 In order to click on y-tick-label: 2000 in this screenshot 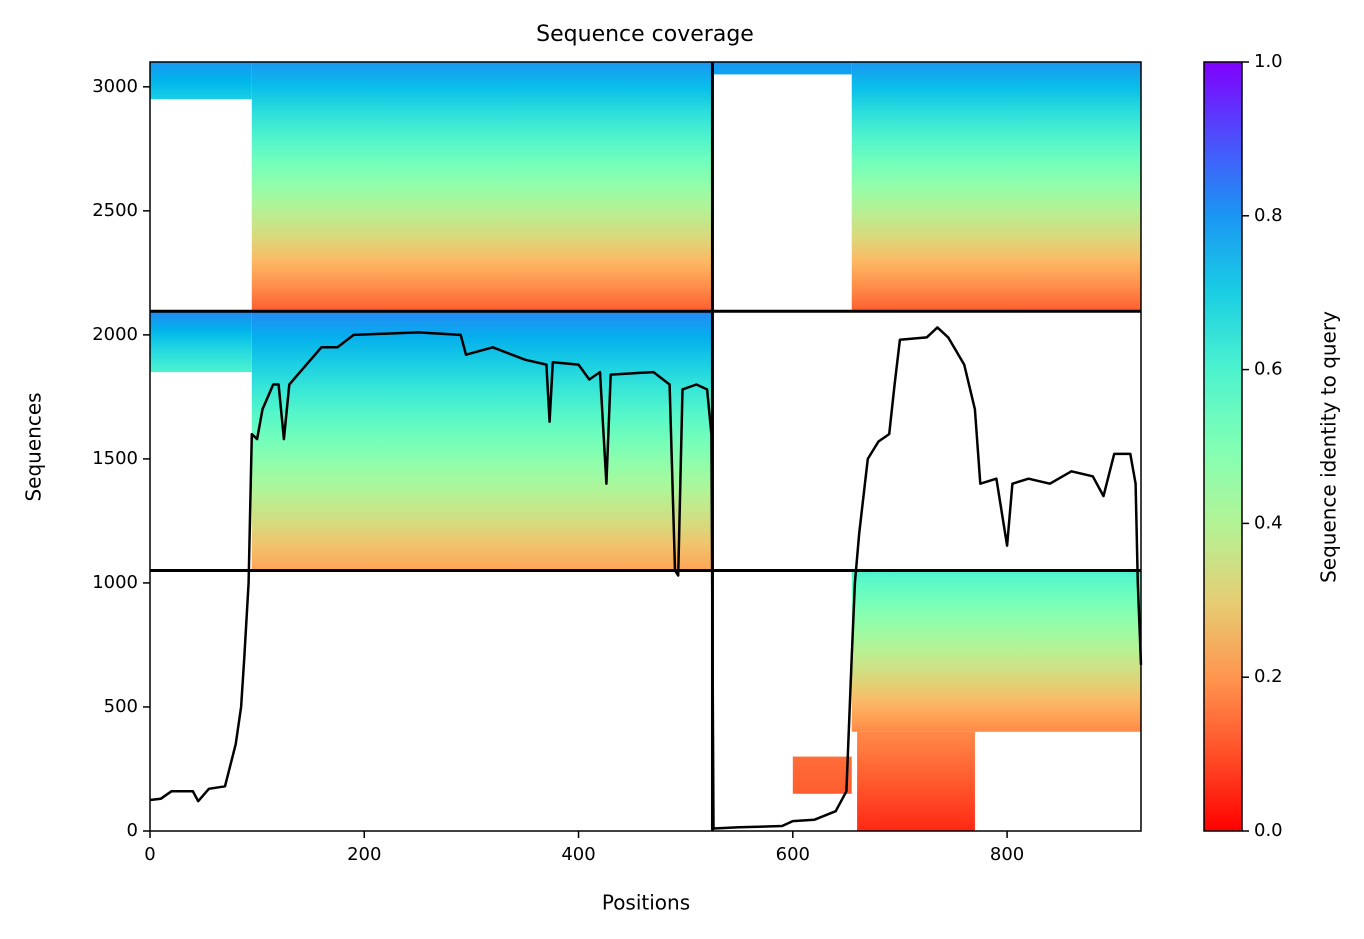, I will do `click(115, 334)`.